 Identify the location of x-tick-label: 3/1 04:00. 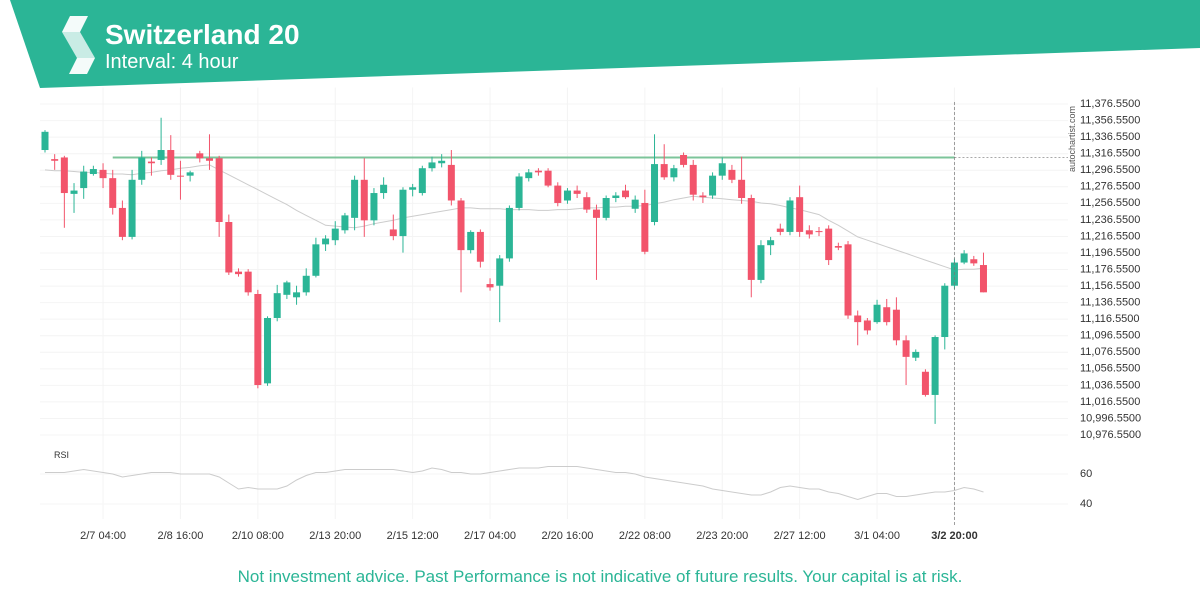
(877, 536).